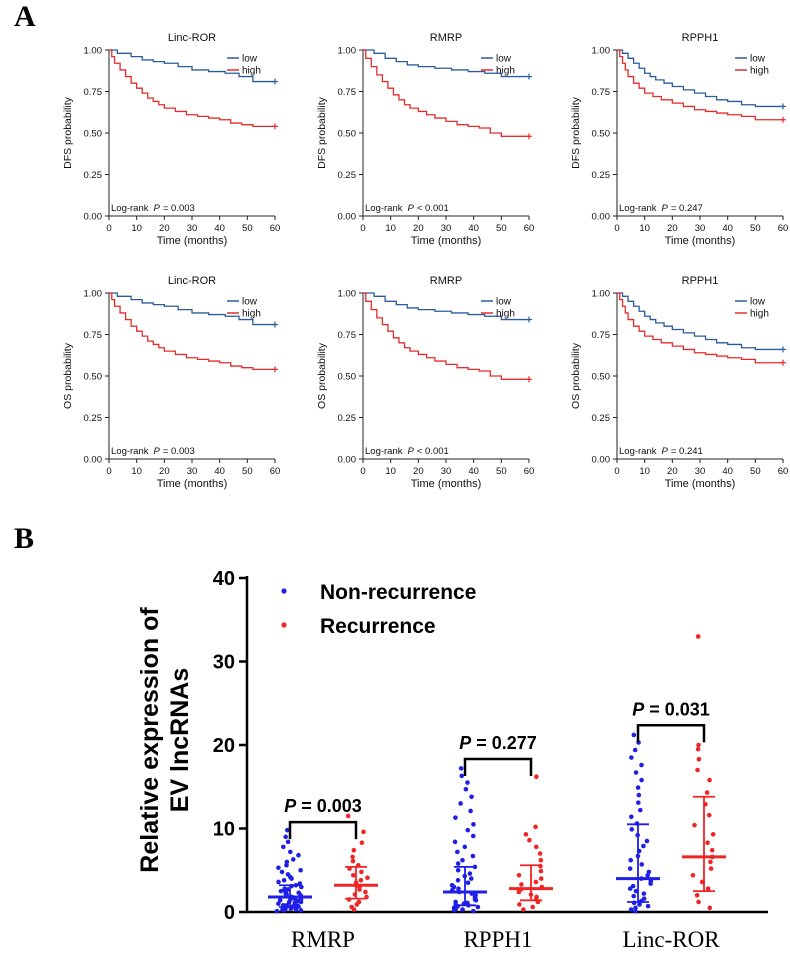 The width and height of the screenshot is (790, 960). Describe the element at coordinates (661, 451) in the screenshot. I see `logrank-annotation: Log-rank P = 0.241` at that location.